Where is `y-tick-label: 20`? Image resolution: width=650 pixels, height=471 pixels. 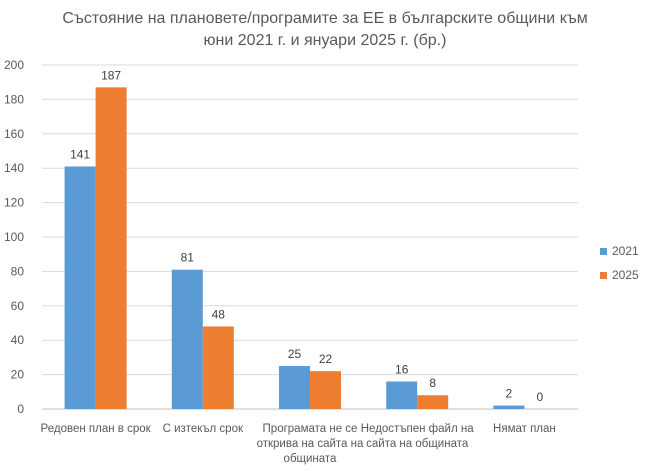
y-tick-label: 20 is located at coordinates (18, 375).